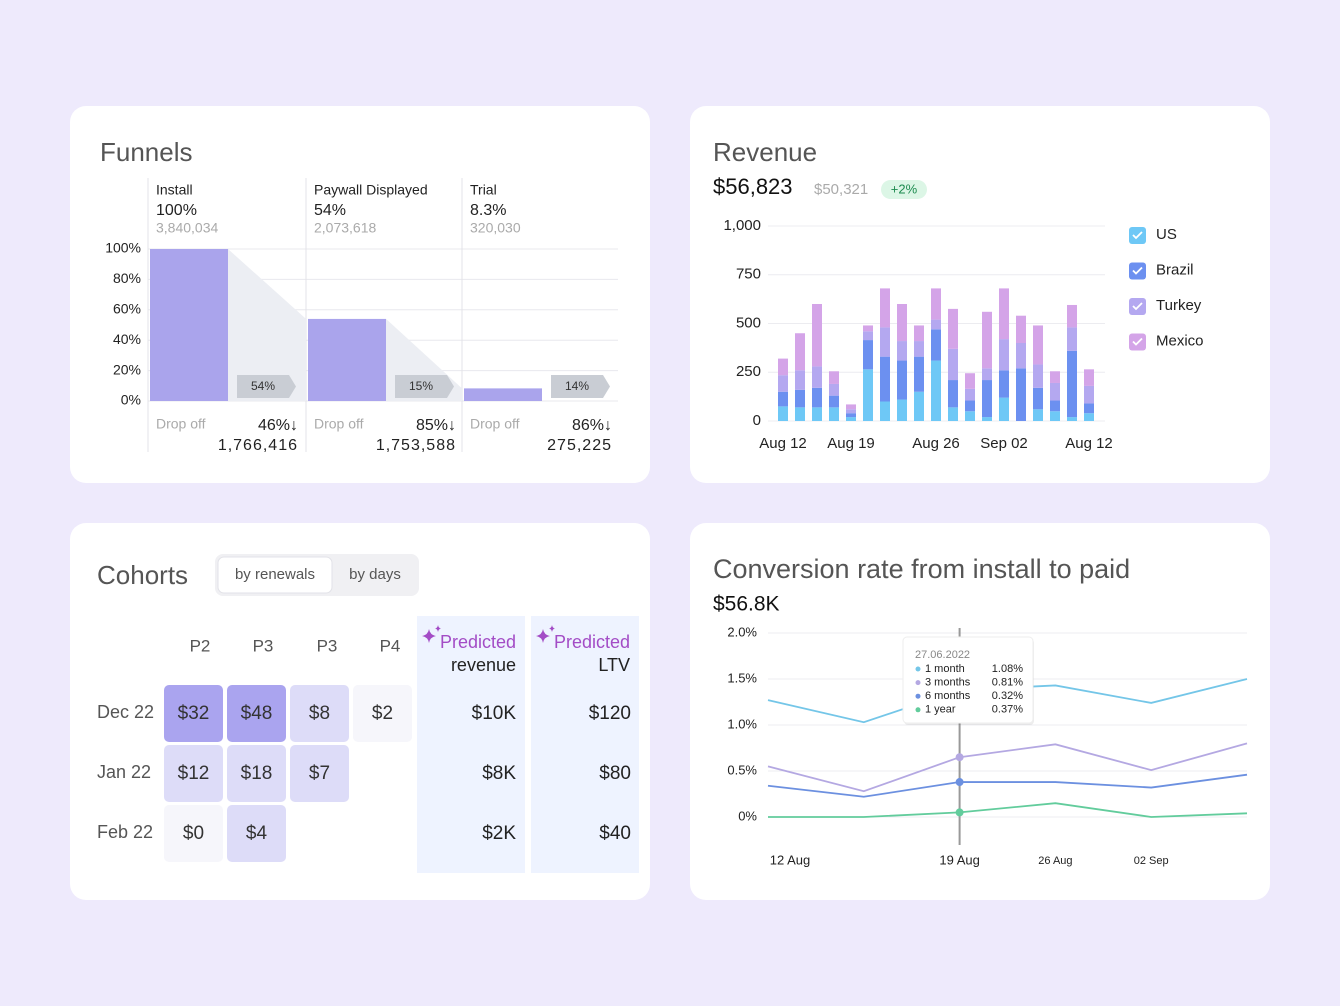 The height and width of the screenshot is (1006, 1340). I want to click on predicted-header: revenue, so click(483, 665).